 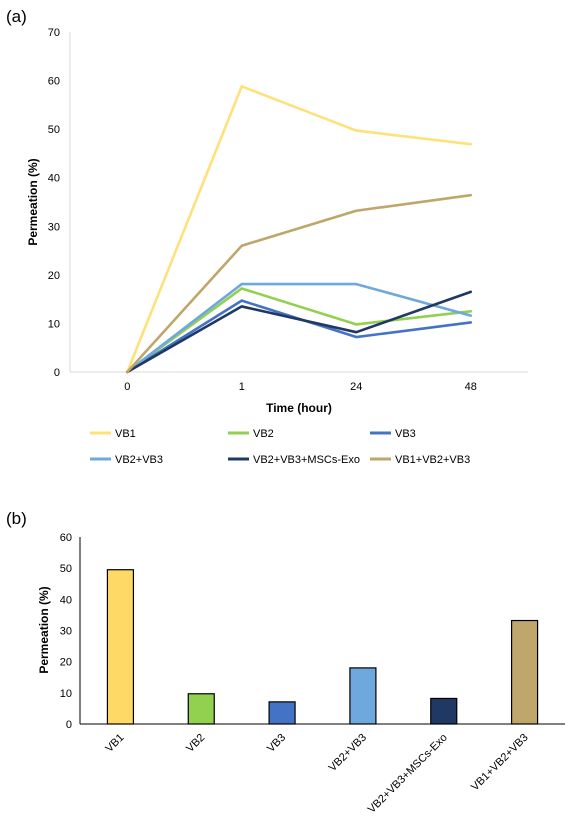 I want to click on y-tick-labels: 0 10 20 30 40 50 60, so click(x=66, y=631).